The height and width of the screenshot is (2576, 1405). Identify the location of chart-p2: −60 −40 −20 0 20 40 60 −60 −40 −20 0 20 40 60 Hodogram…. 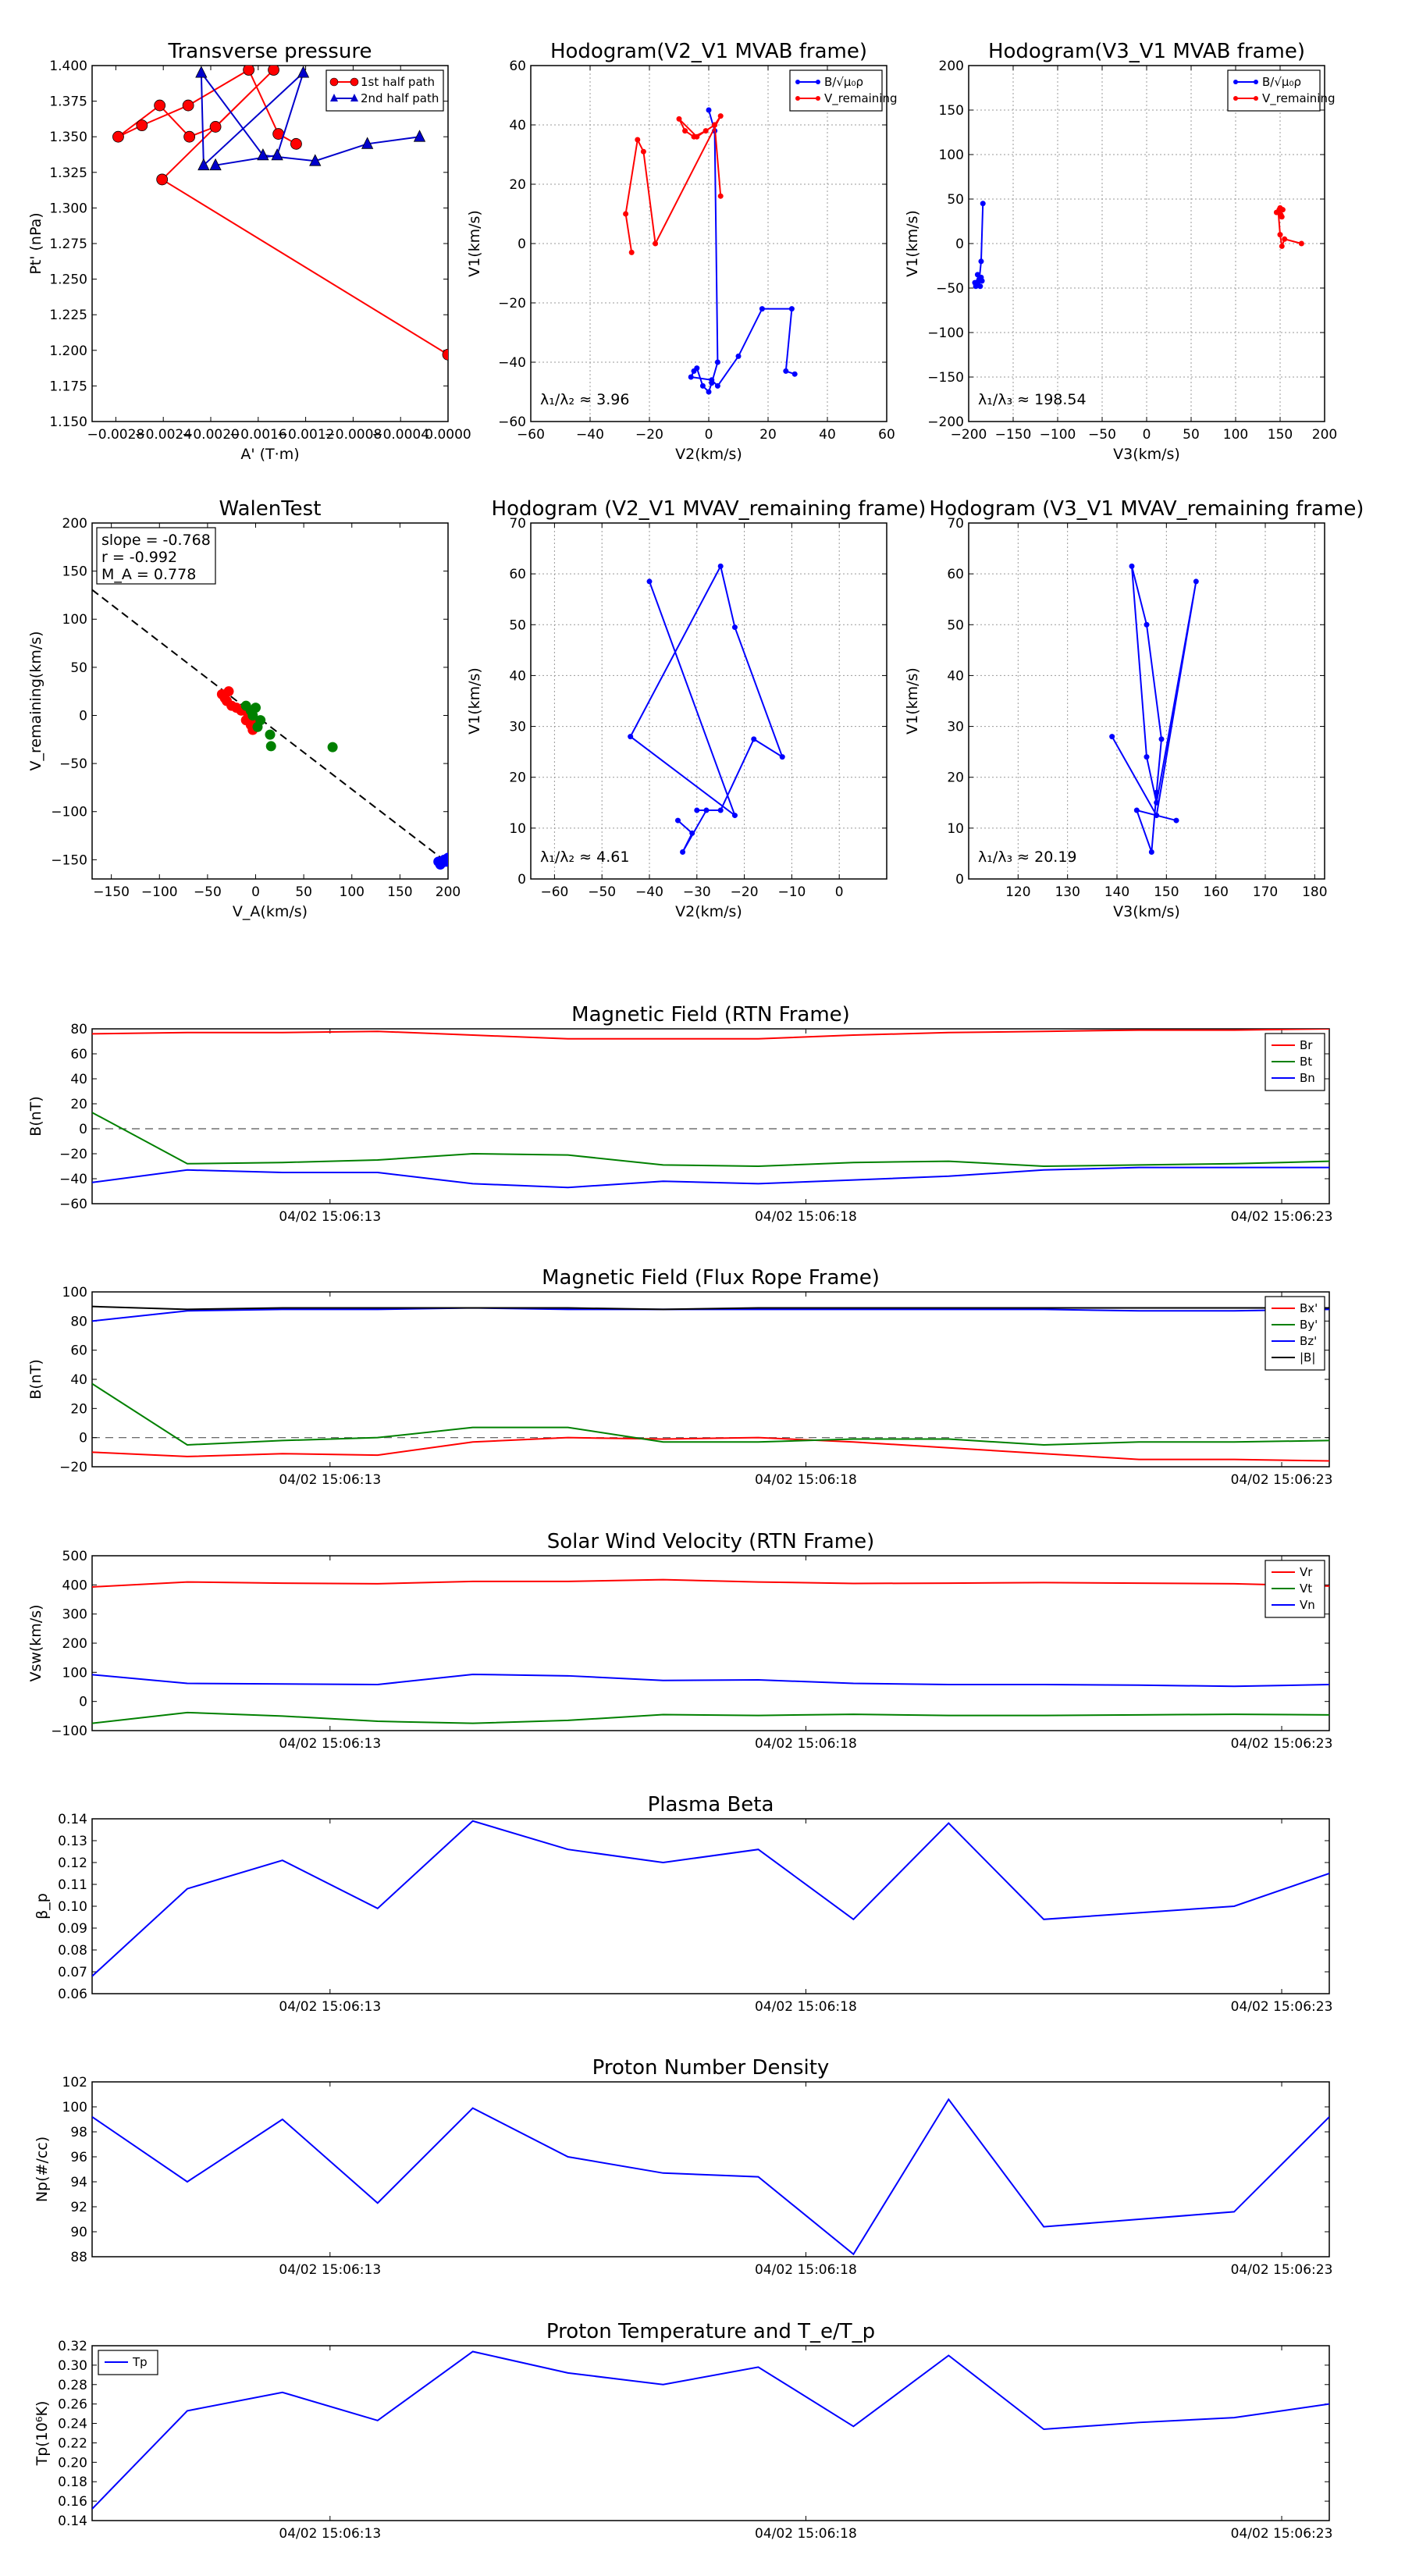
(682, 251).